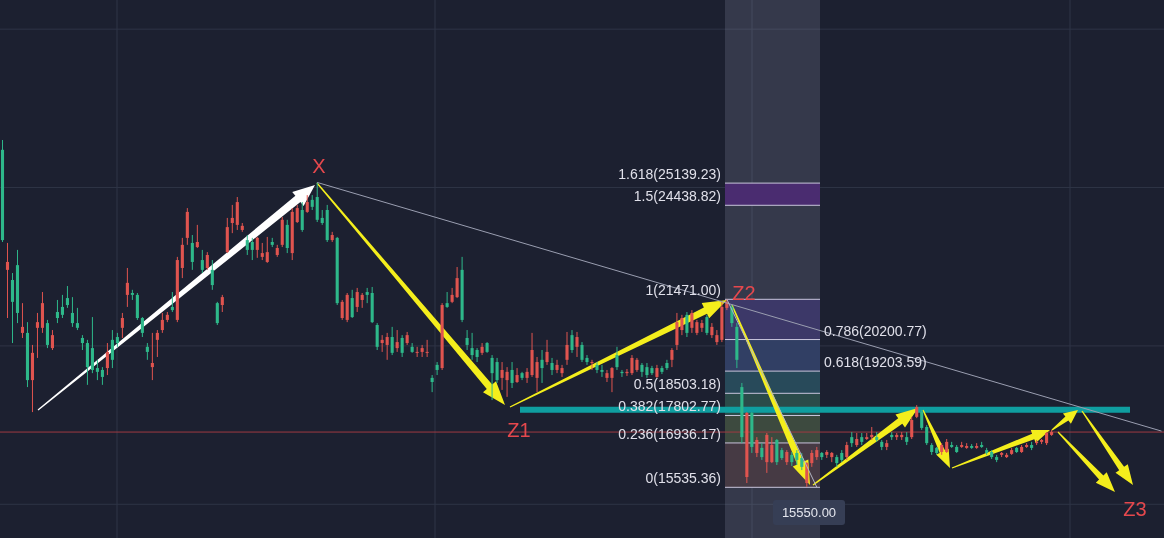 This screenshot has height=538, width=1164. What do you see at coordinates (677, 384) in the screenshot?
I see `ref-line-label: 0.5(18503.18)` at bounding box center [677, 384].